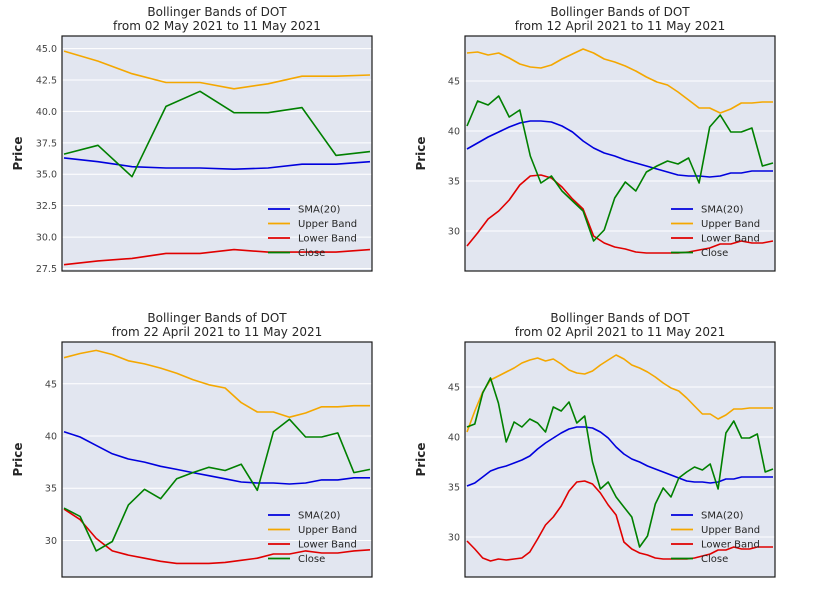 This screenshot has width=816, height=612. Describe the element at coordinates (217, 332) in the screenshot. I see `chart-subtitle: from 22 April 2021 to 11 May 2021` at that location.